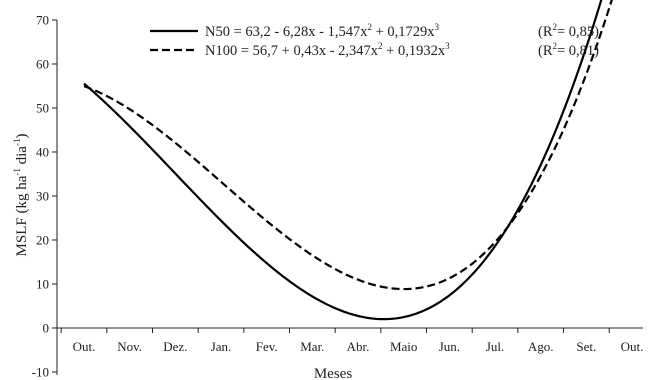 This screenshot has width=648, height=380. Describe the element at coordinates (17, 143) in the screenshot. I see `y-axis-title-sup2: -1` at that location.